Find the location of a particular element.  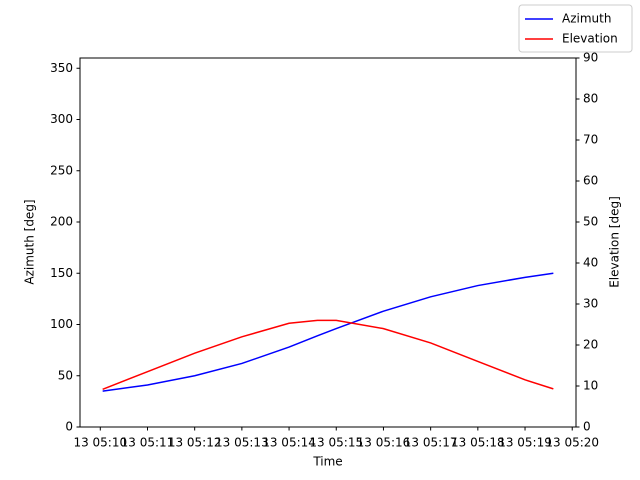

legend-label: Azimuth is located at coordinates (586, 19).